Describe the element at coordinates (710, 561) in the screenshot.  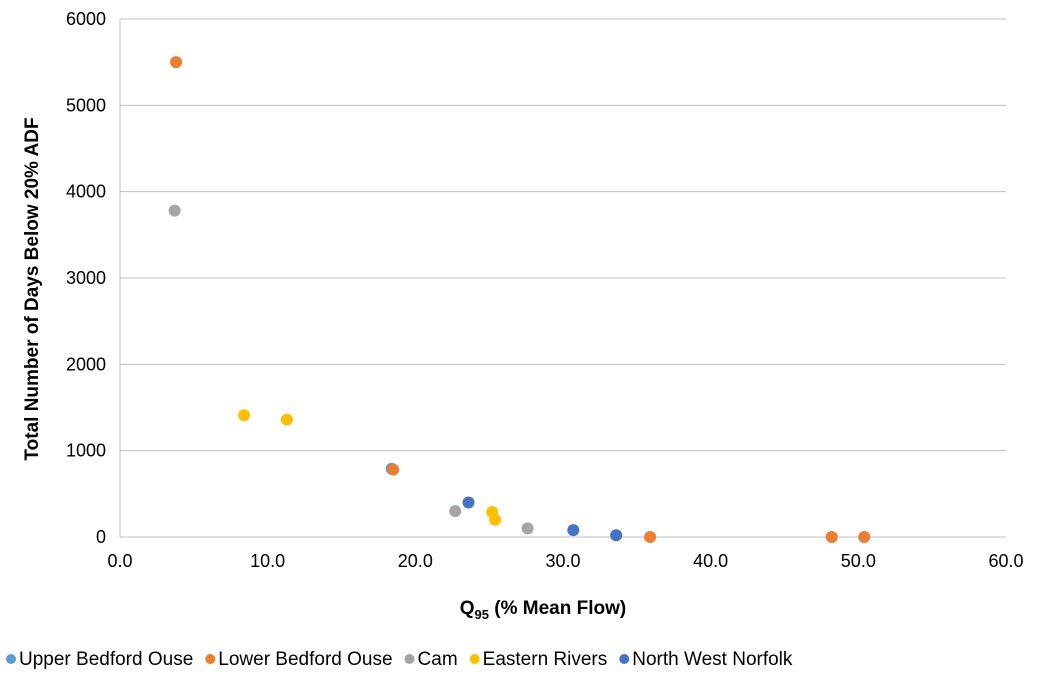
I see `x-tick-label: 40.0` at that location.